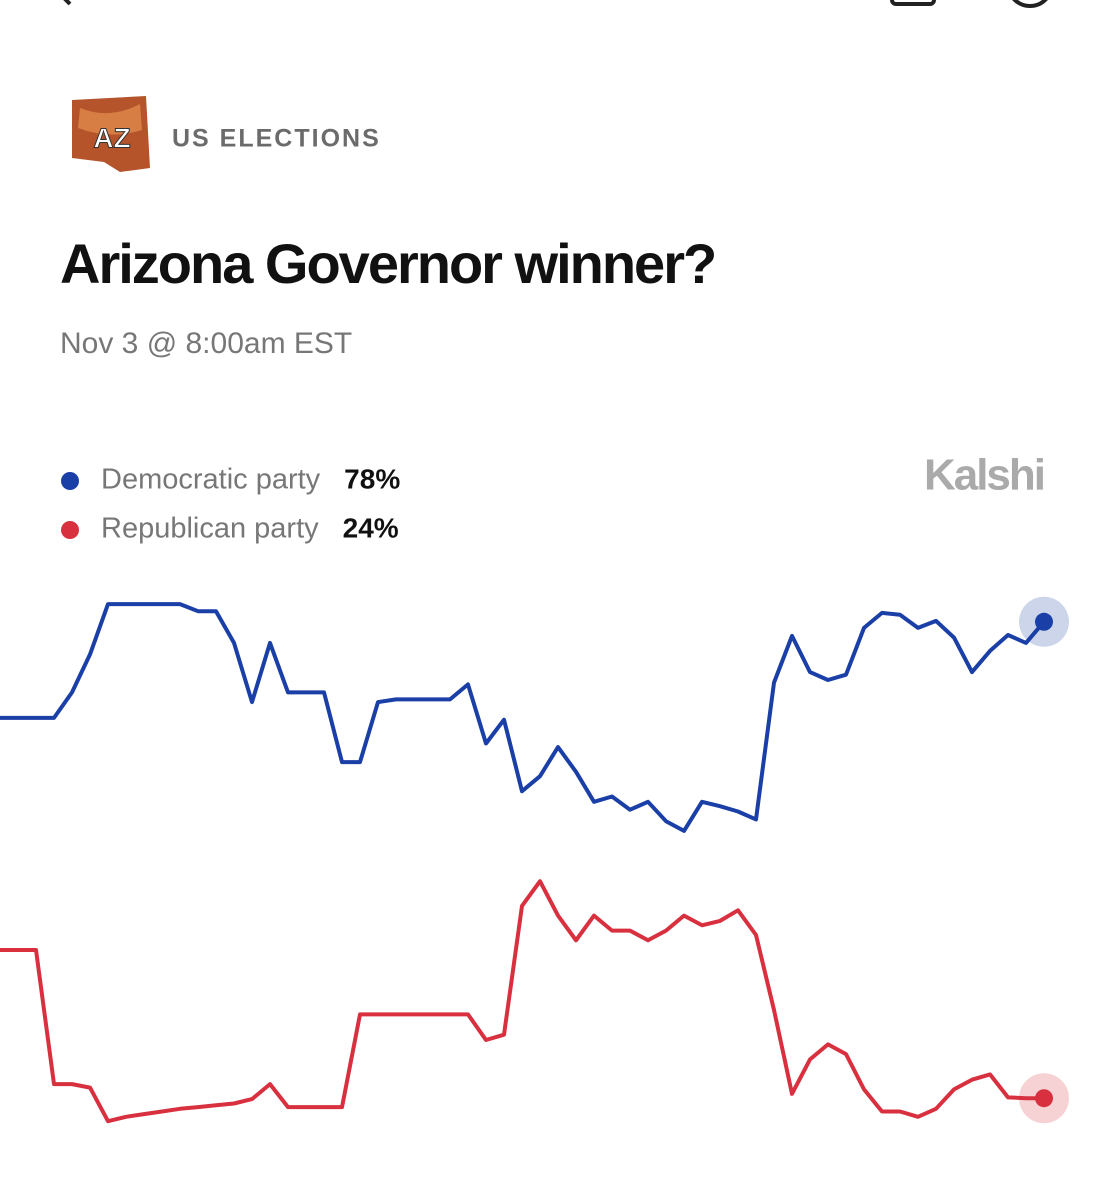 The height and width of the screenshot is (1200, 1104). What do you see at coordinates (111, 137) in the screenshot?
I see `badge-text: AZ` at bounding box center [111, 137].